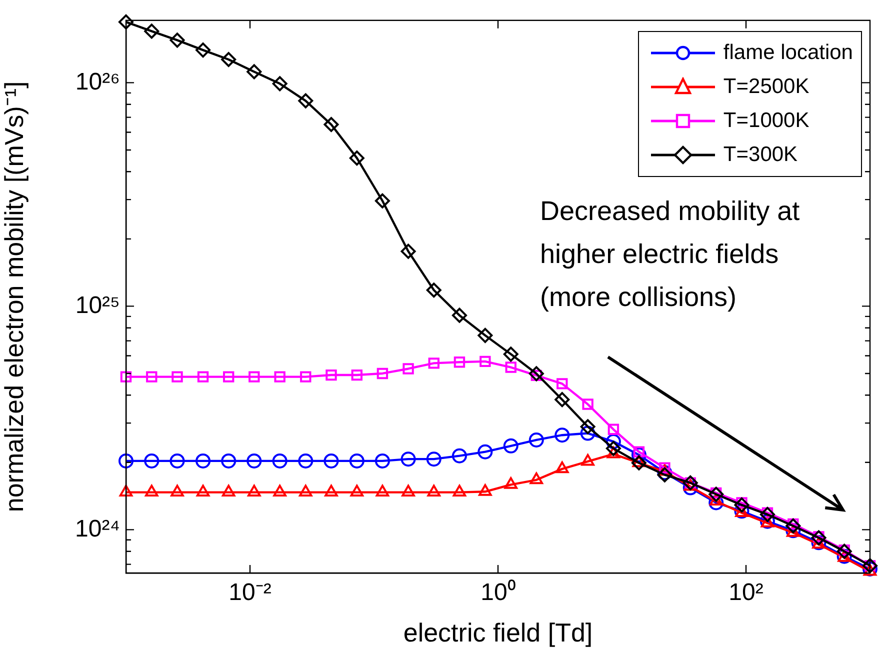 The height and width of the screenshot is (654, 886). I want to click on annotation: Decreased mobility at higher electric fields (more collisions), so click(670, 254).